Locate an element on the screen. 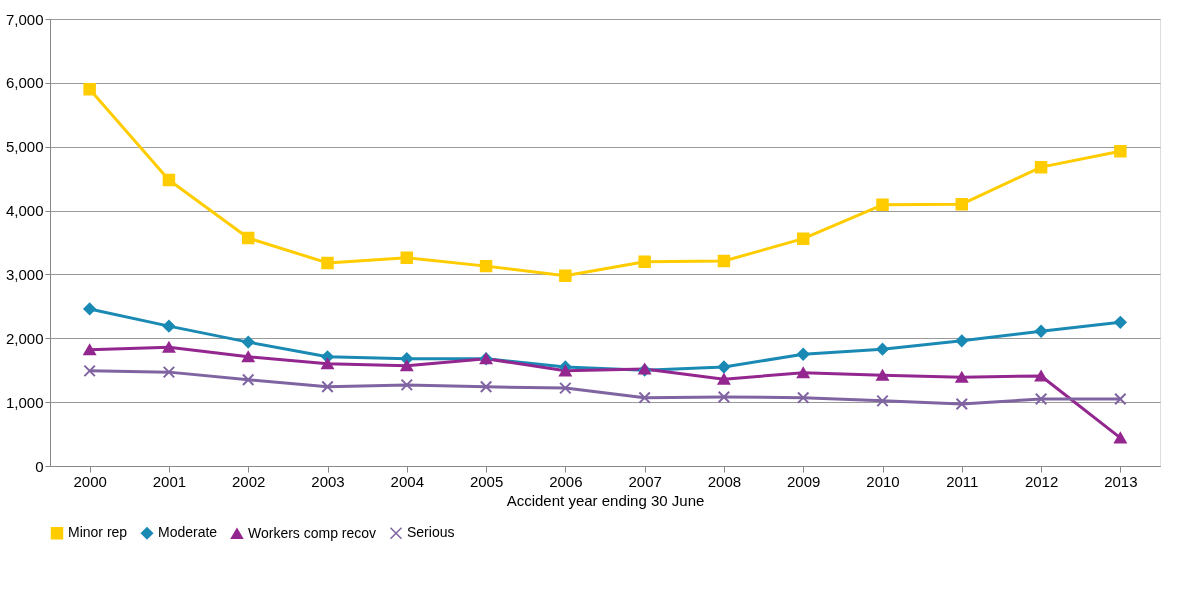  x-tick-label: 2009 is located at coordinates (804, 481).